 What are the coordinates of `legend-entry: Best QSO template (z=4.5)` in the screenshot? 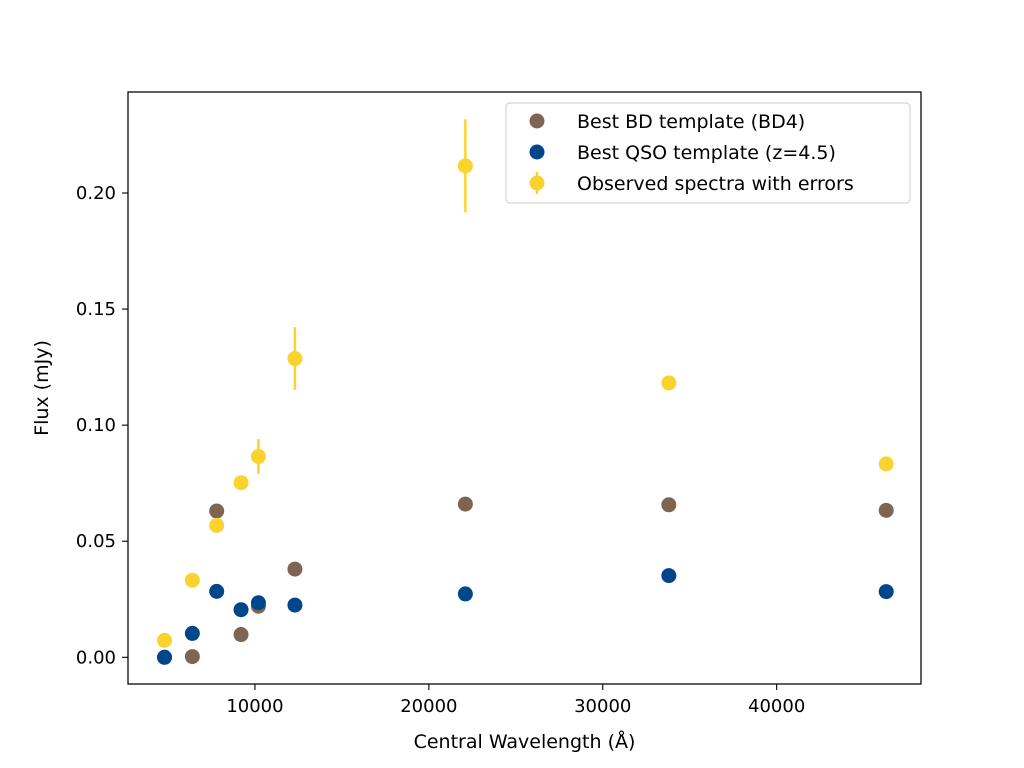 It's located at (682, 153).